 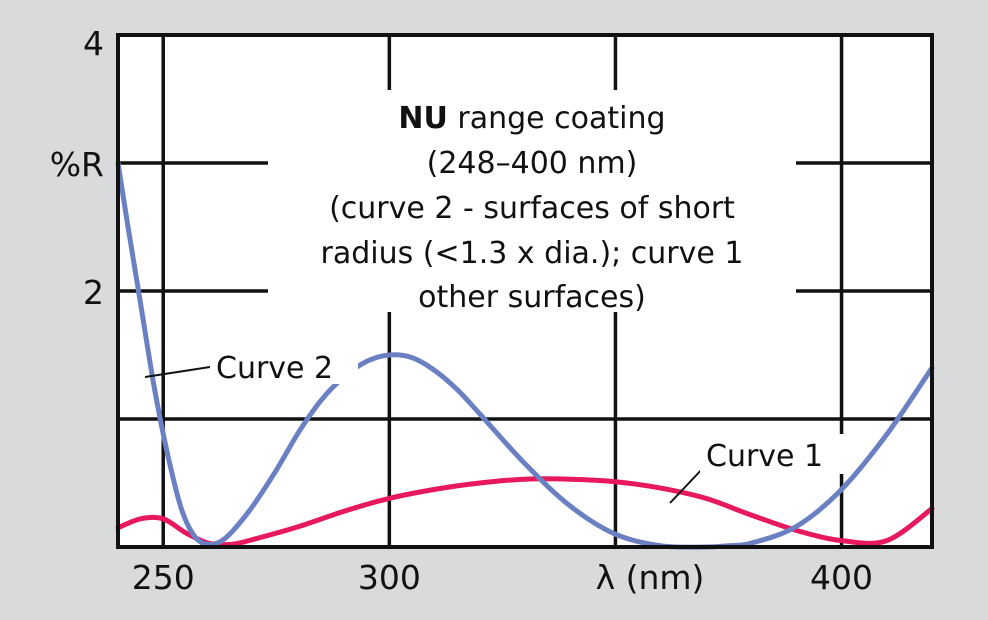 What do you see at coordinates (532, 253) in the screenshot?
I see `annotation-line-4: radius (<1.3 x dia.); curve 1` at bounding box center [532, 253].